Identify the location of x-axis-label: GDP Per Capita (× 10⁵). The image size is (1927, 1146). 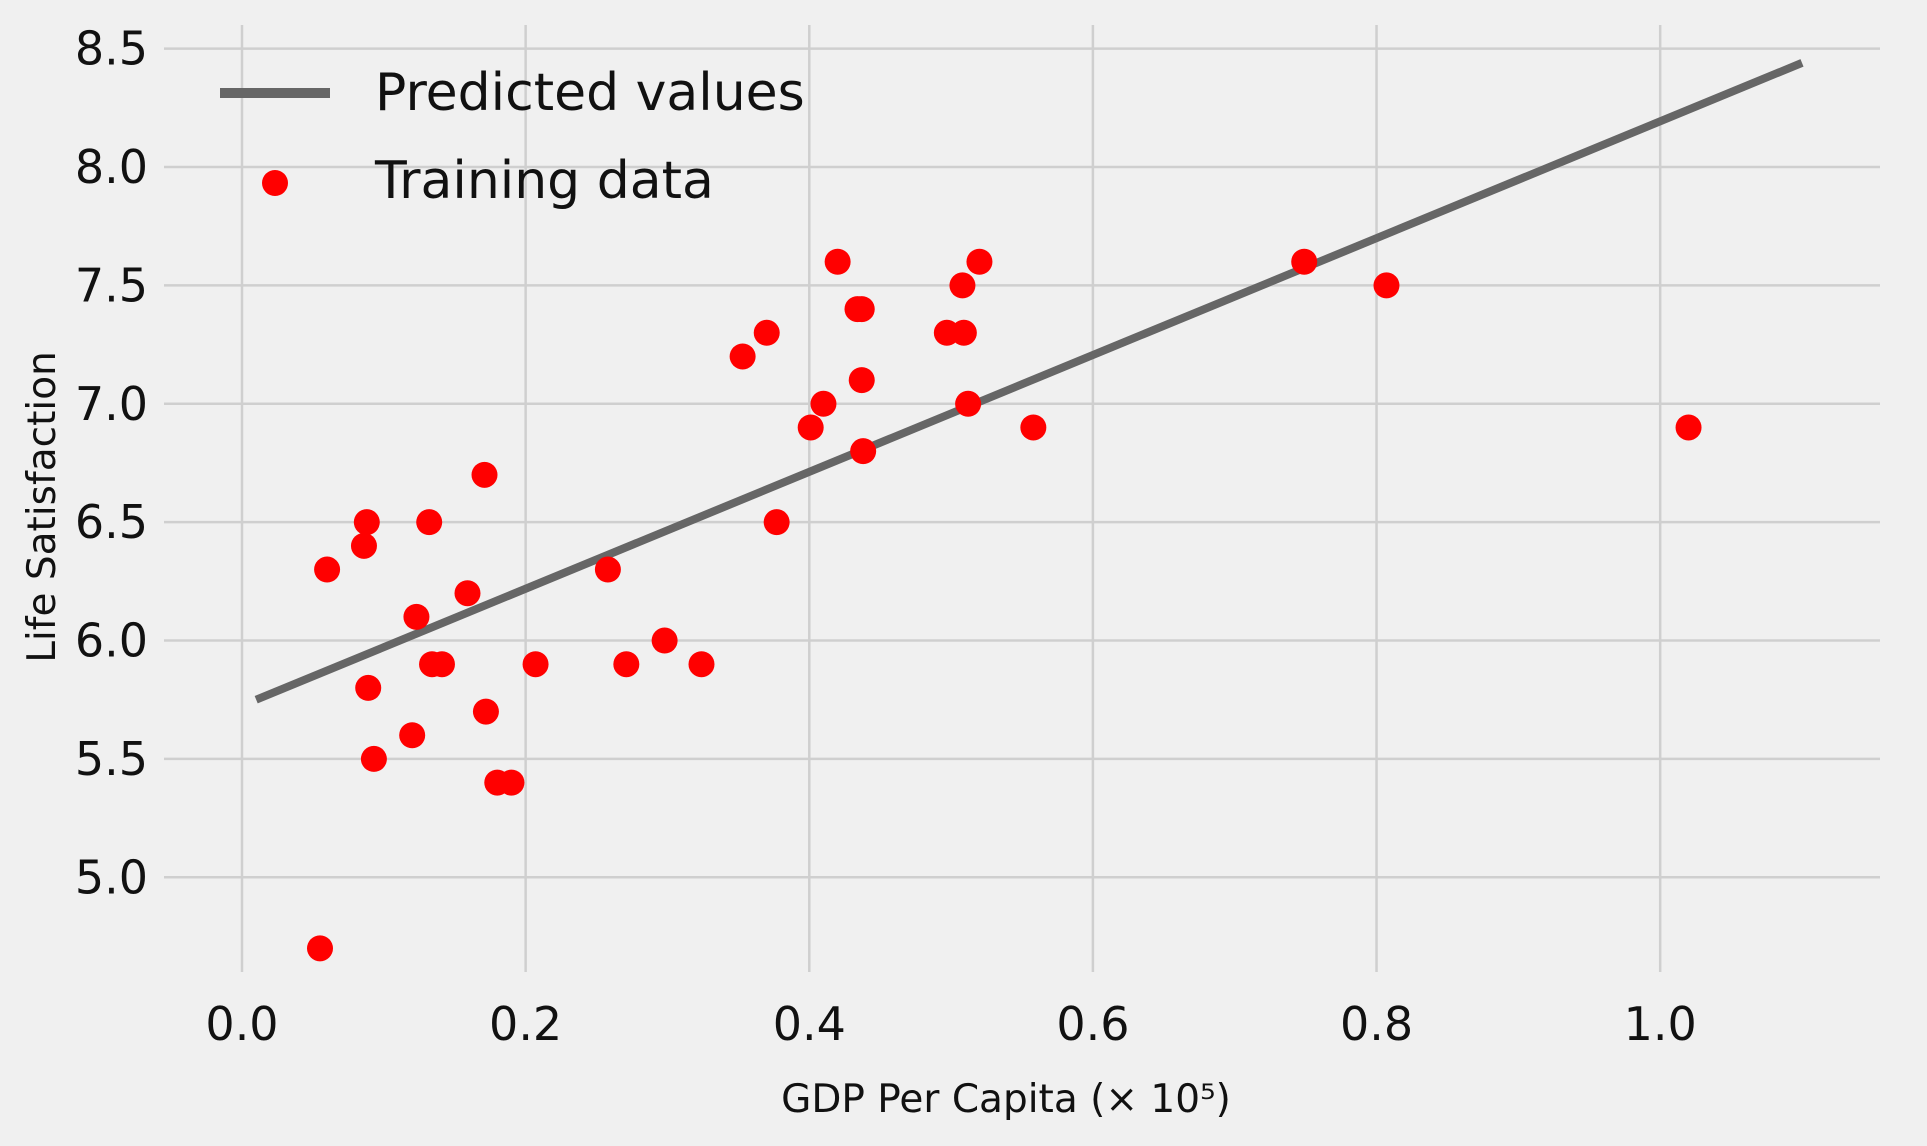
(1006, 1099).